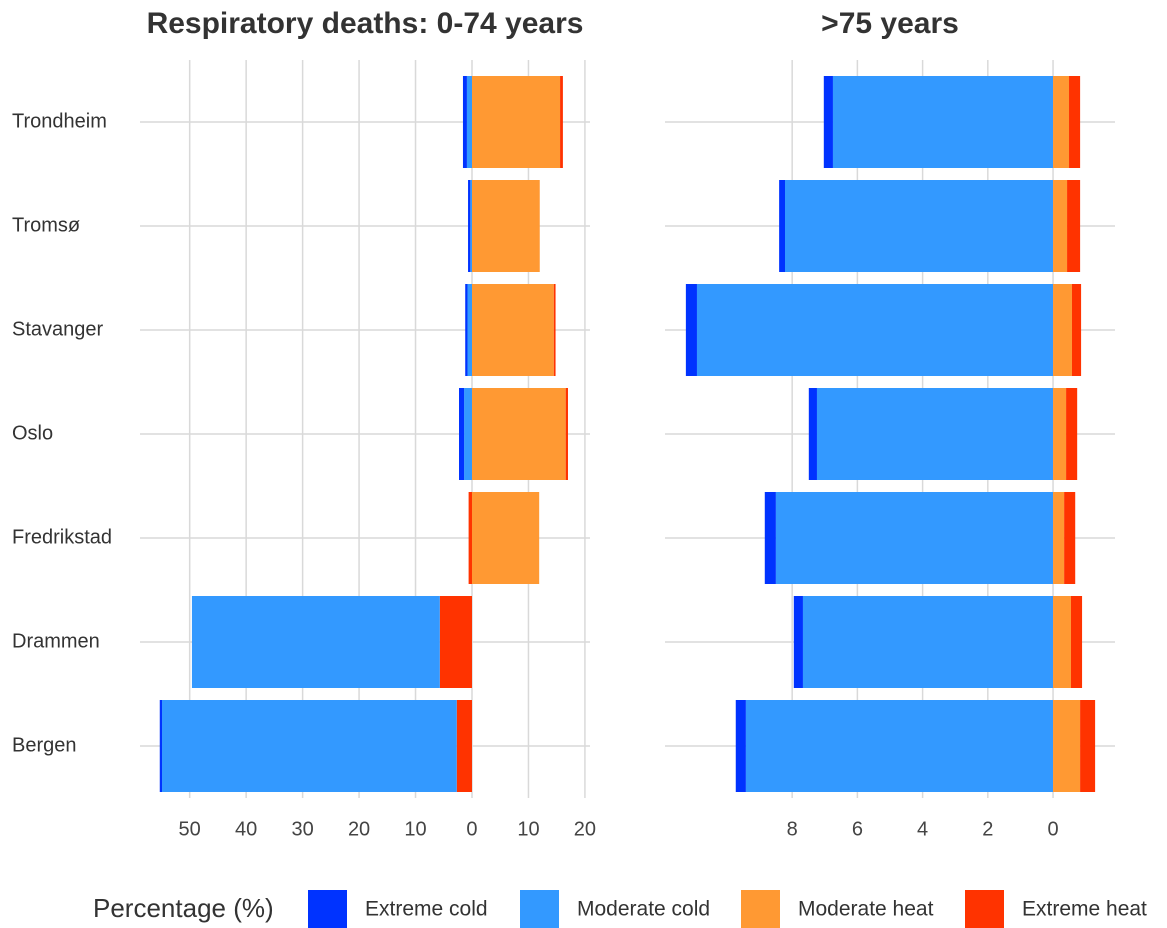 This screenshot has width=1167, height=928. What do you see at coordinates (866, 909) in the screenshot?
I see `legend-label: Moderate heat` at bounding box center [866, 909].